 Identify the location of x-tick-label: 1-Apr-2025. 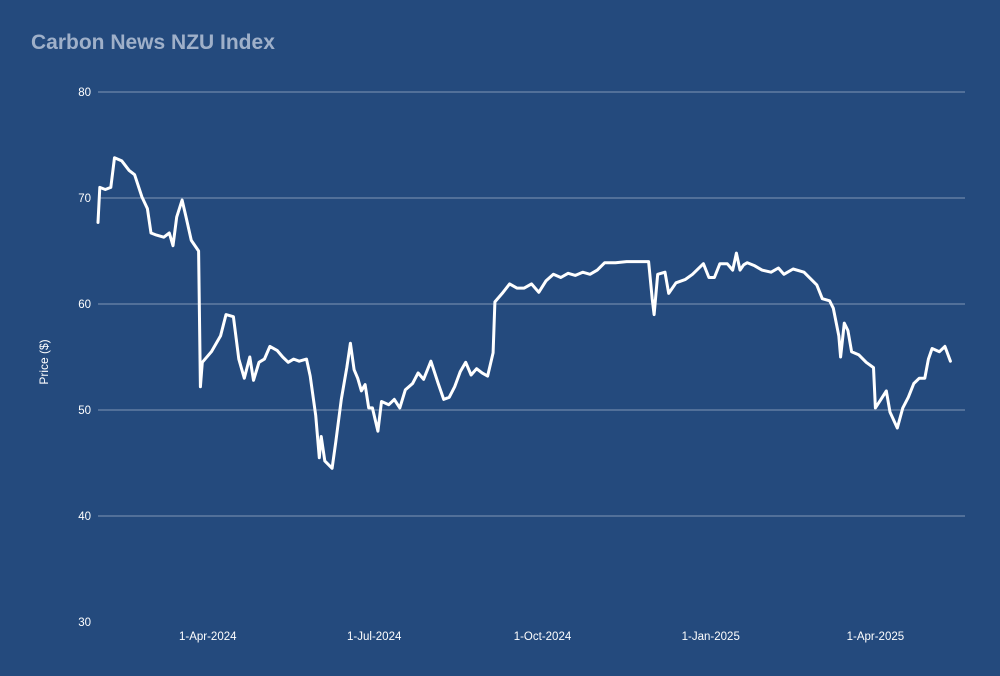
(876, 637).